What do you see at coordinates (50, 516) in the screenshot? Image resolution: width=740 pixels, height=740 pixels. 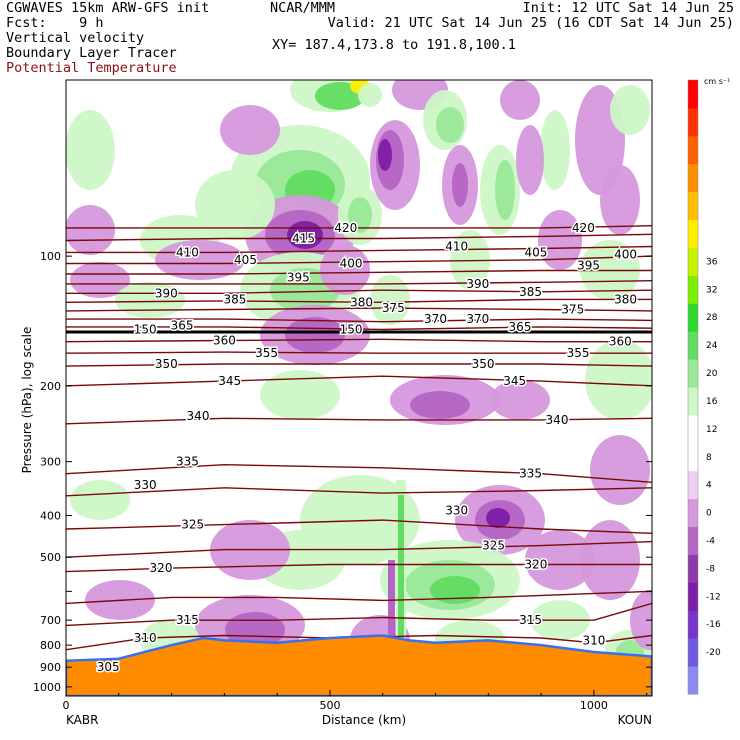 I see `y-tick-label: 400` at bounding box center [50, 516].